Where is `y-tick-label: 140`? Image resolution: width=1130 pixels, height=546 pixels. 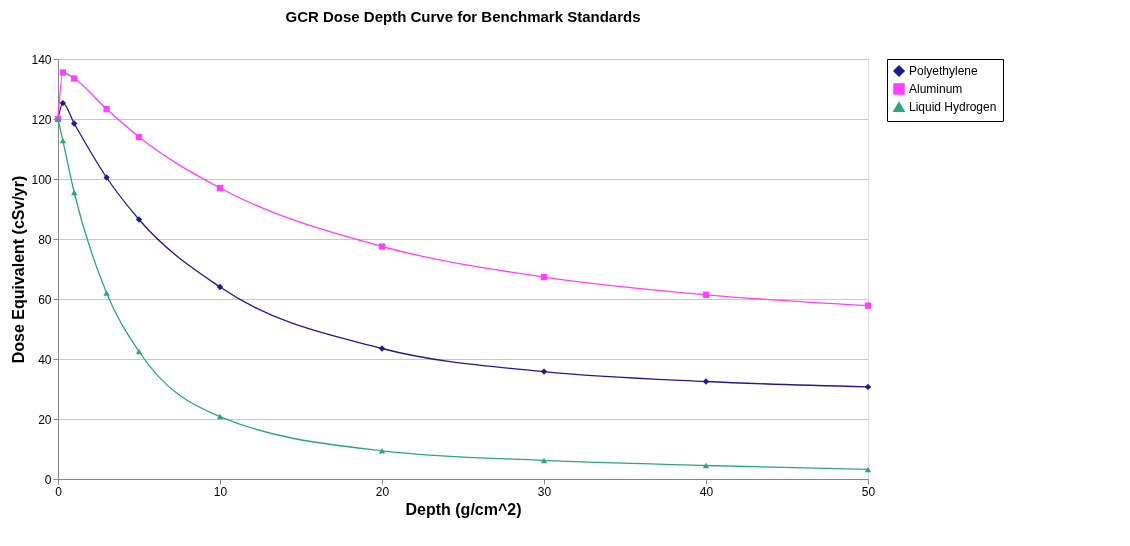
y-tick-label: 140 is located at coordinates (41, 59).